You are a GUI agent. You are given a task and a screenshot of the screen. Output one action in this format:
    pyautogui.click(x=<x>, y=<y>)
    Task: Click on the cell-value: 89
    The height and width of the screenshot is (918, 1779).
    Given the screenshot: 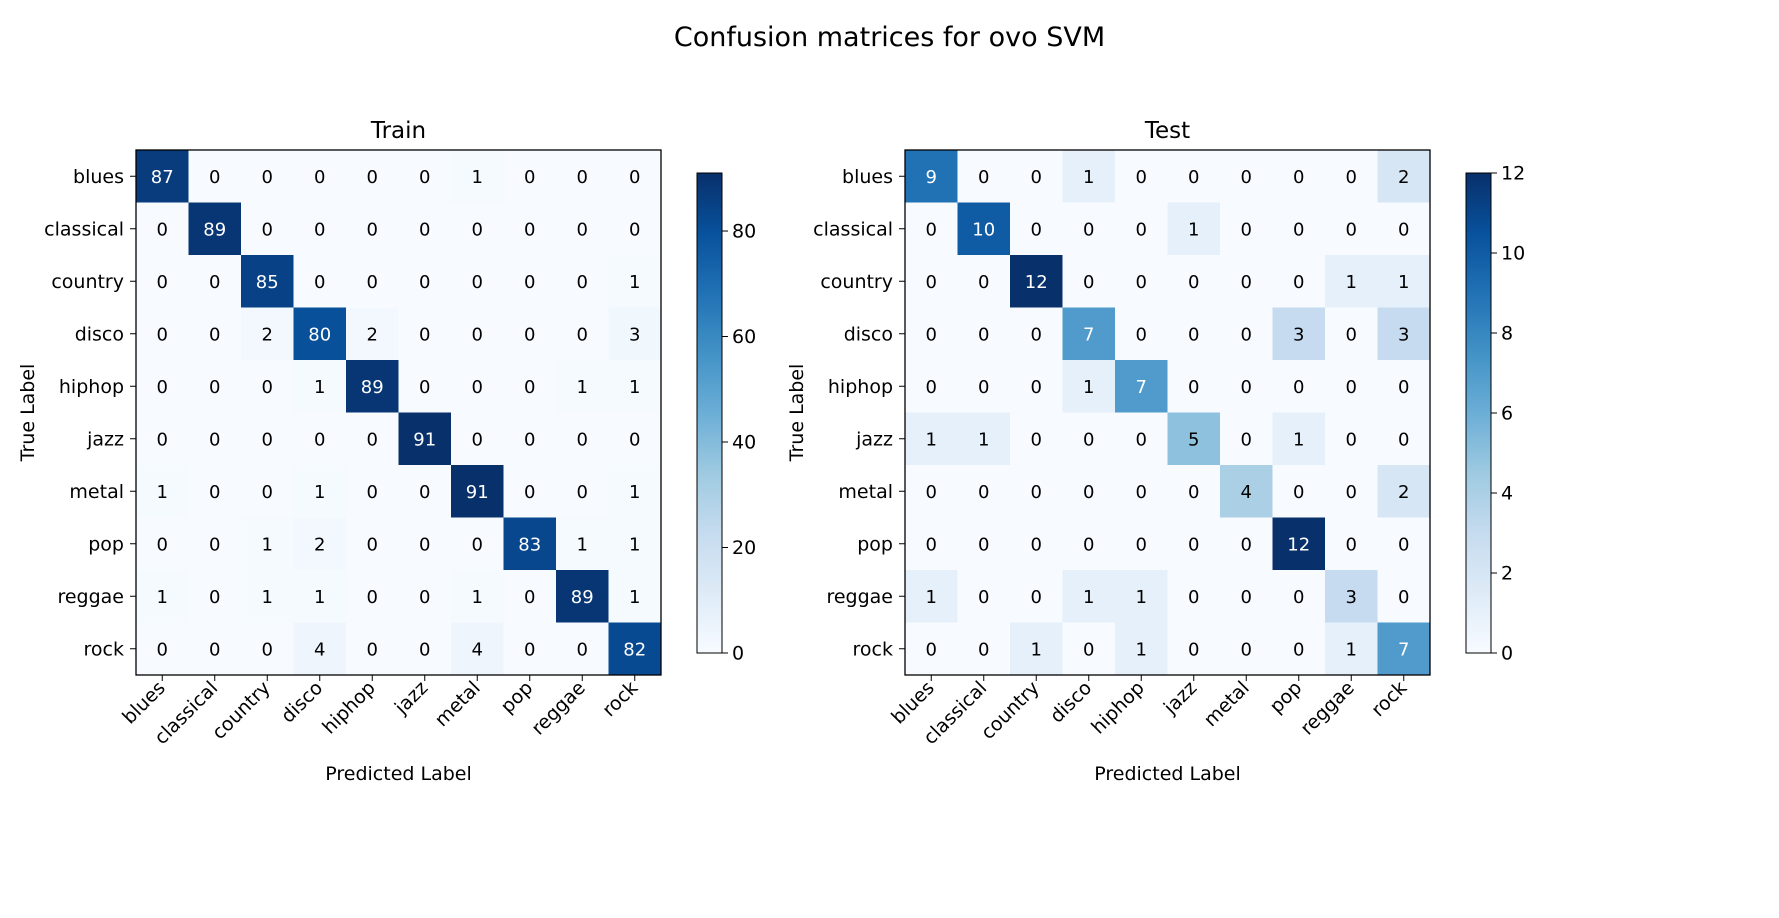 What is the action you would take?
    pyautogui.click(x=582, y=597)
    